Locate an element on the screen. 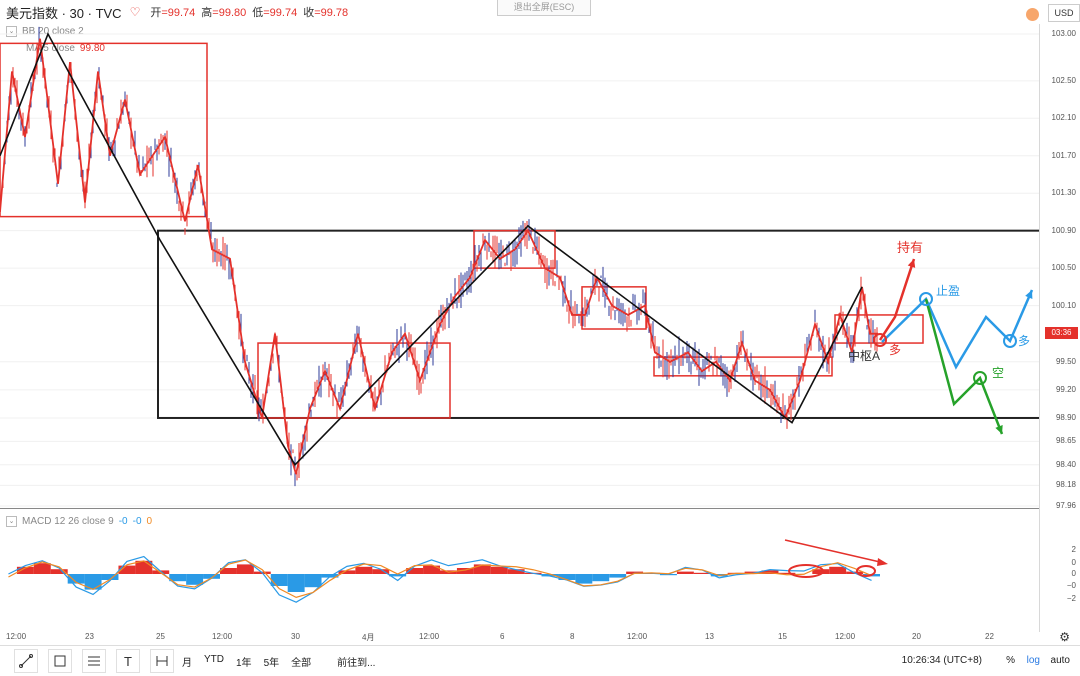 The width and height of the screenshot is (1080, 676). macd-line is located at coordinates (440, 579).